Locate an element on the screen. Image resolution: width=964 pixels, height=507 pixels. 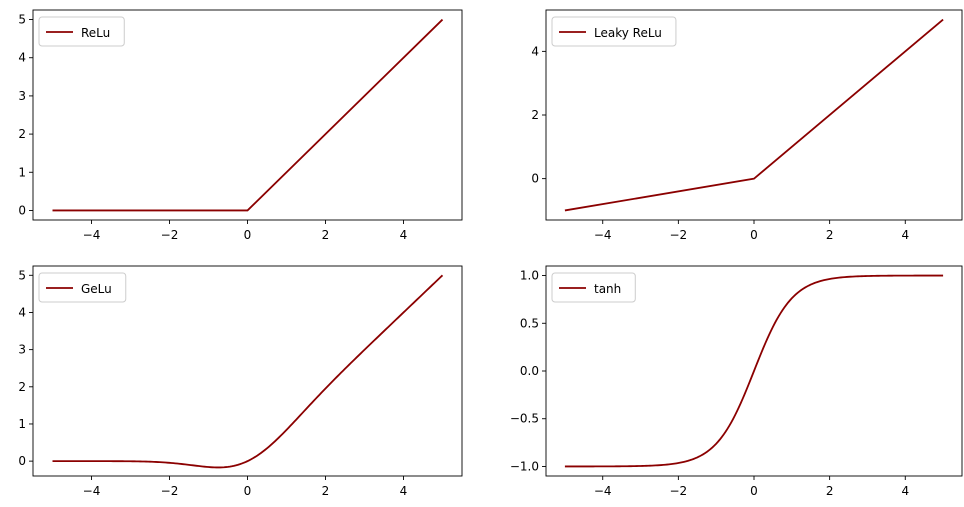
y-tick-label: −0.5 is located at coordinates (524, 419).